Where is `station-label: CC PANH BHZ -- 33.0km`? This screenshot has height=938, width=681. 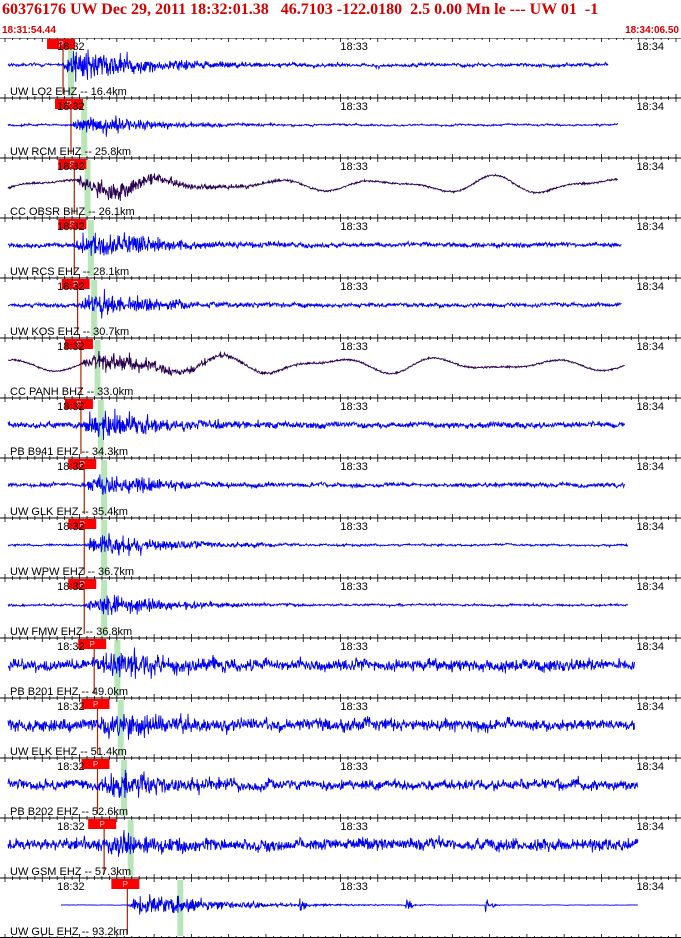 station-label: CC PANH BHZ -- 33.0km is located at coordinates (71, 392).